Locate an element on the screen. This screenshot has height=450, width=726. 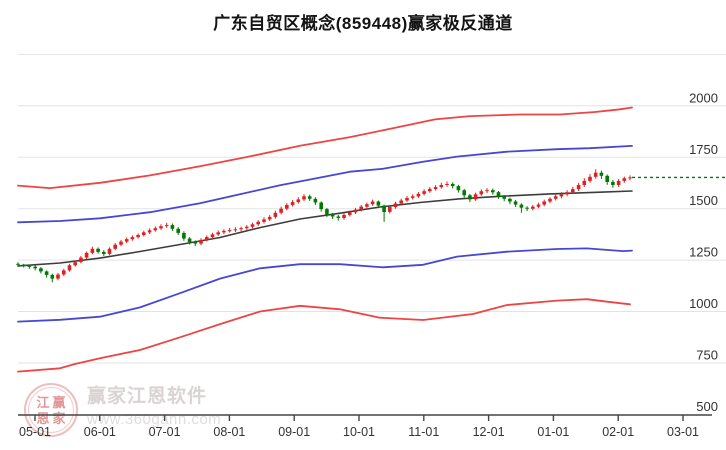
watermark-brand: 赢家江恩软件 is located at coordinates (147, 396).